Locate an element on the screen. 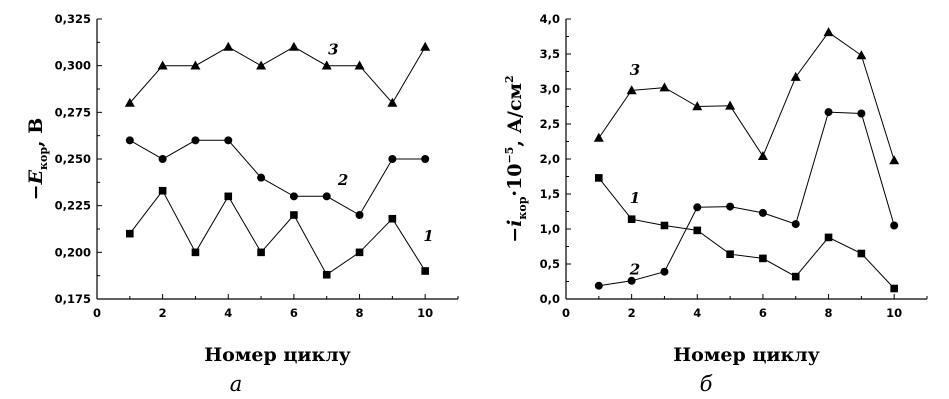  series-3-line is located at coordinates (277, 75).